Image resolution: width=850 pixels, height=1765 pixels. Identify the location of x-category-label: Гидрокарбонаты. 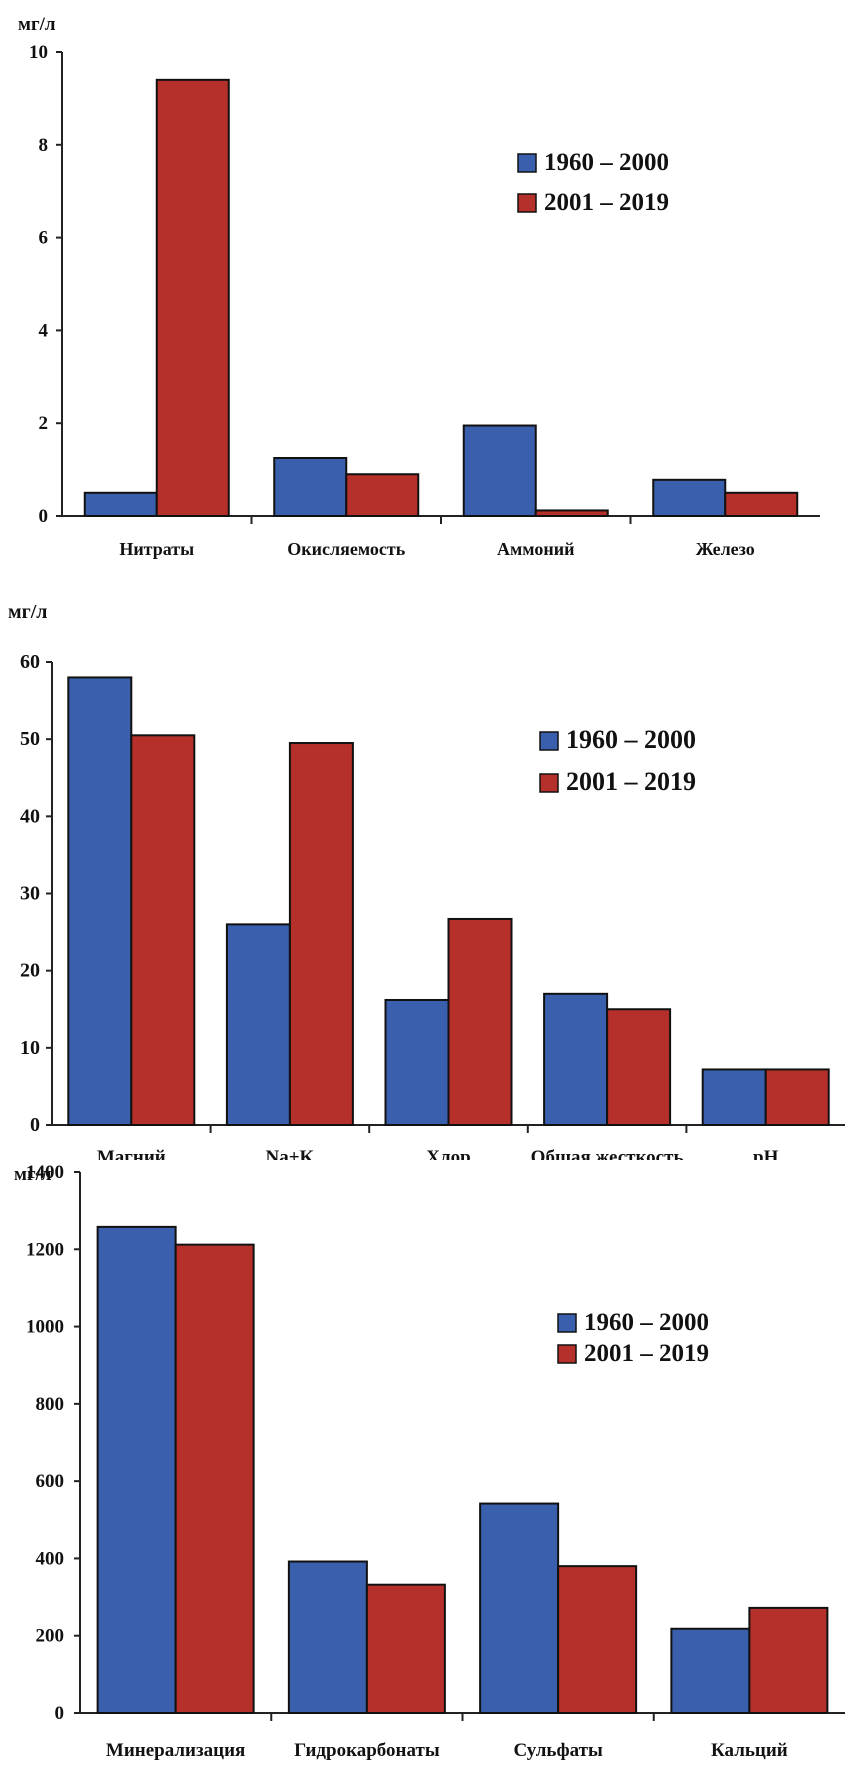
(367, 1750).